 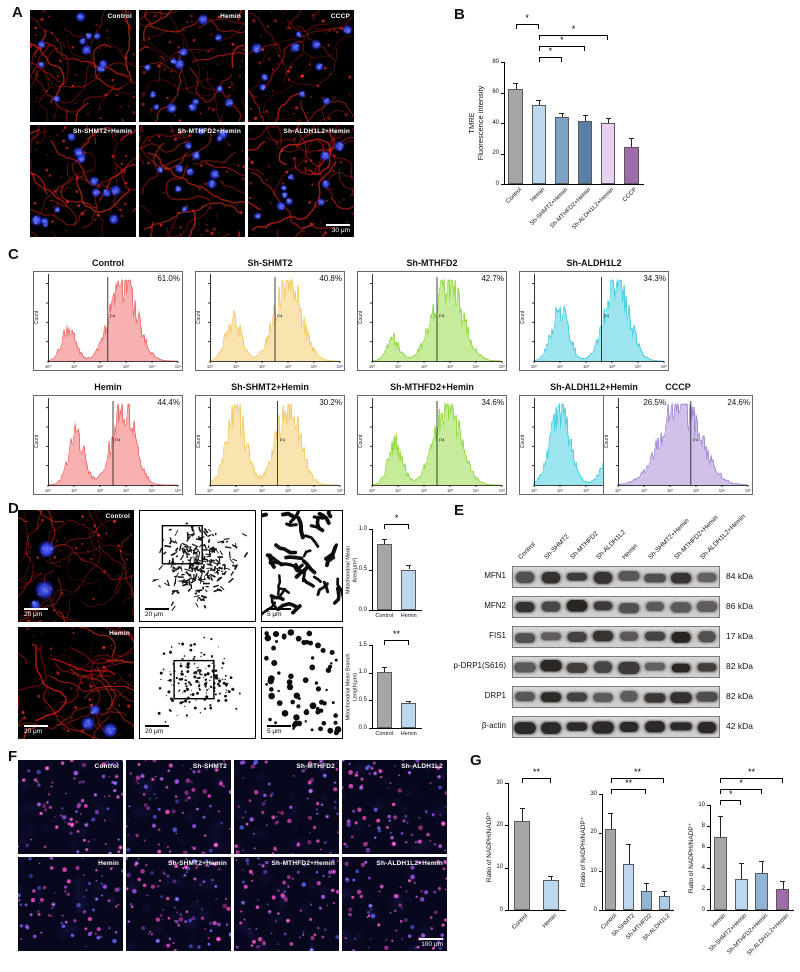 What do you see at coordinates (286, 807) in the screenshot?
I see `micrograph-tile: Sh-MTHFD2` at bounding box center [286, 807].